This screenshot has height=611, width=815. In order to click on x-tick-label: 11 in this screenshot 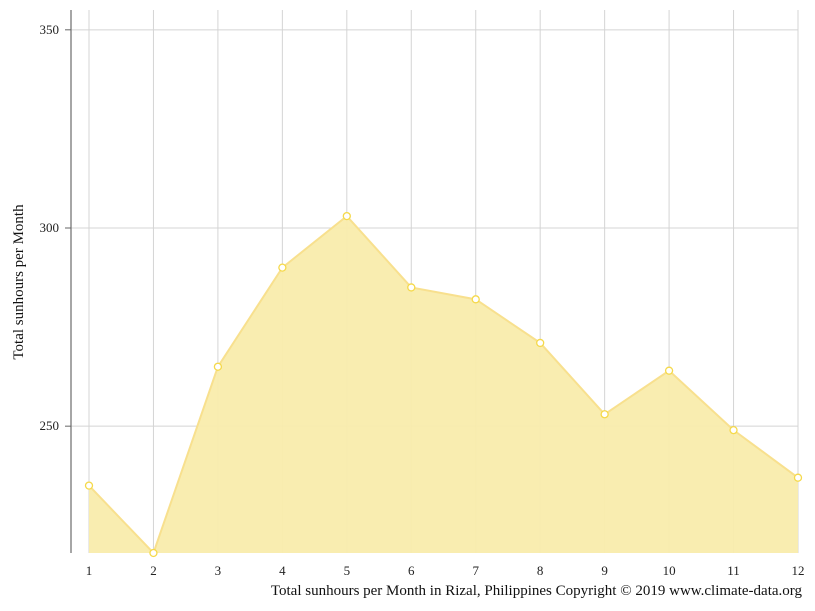, I will do `click(733, 570)`.